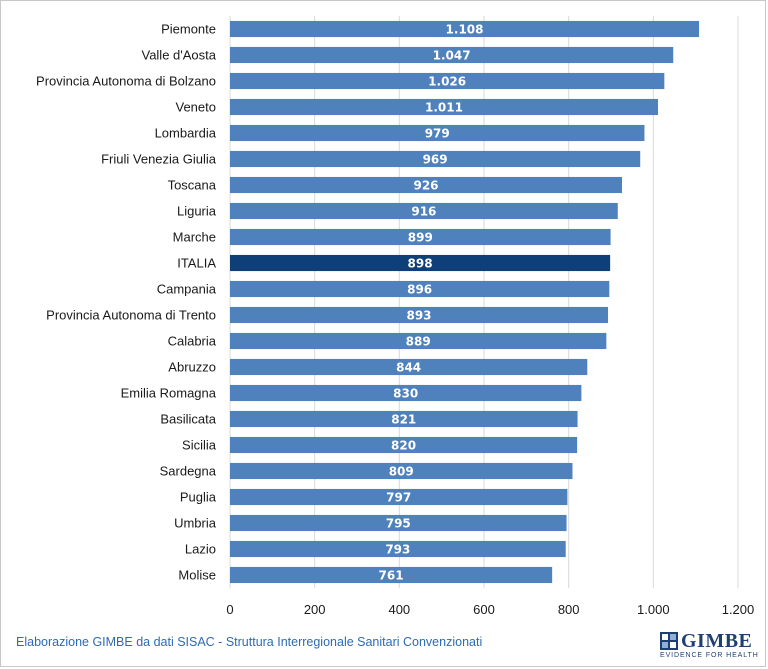 This screenshot has width=768, height=669. What do you see at coordinates (569, 609) in the screenshot?
I see `x-tick-label: 800` at bounding box center [569, 609].